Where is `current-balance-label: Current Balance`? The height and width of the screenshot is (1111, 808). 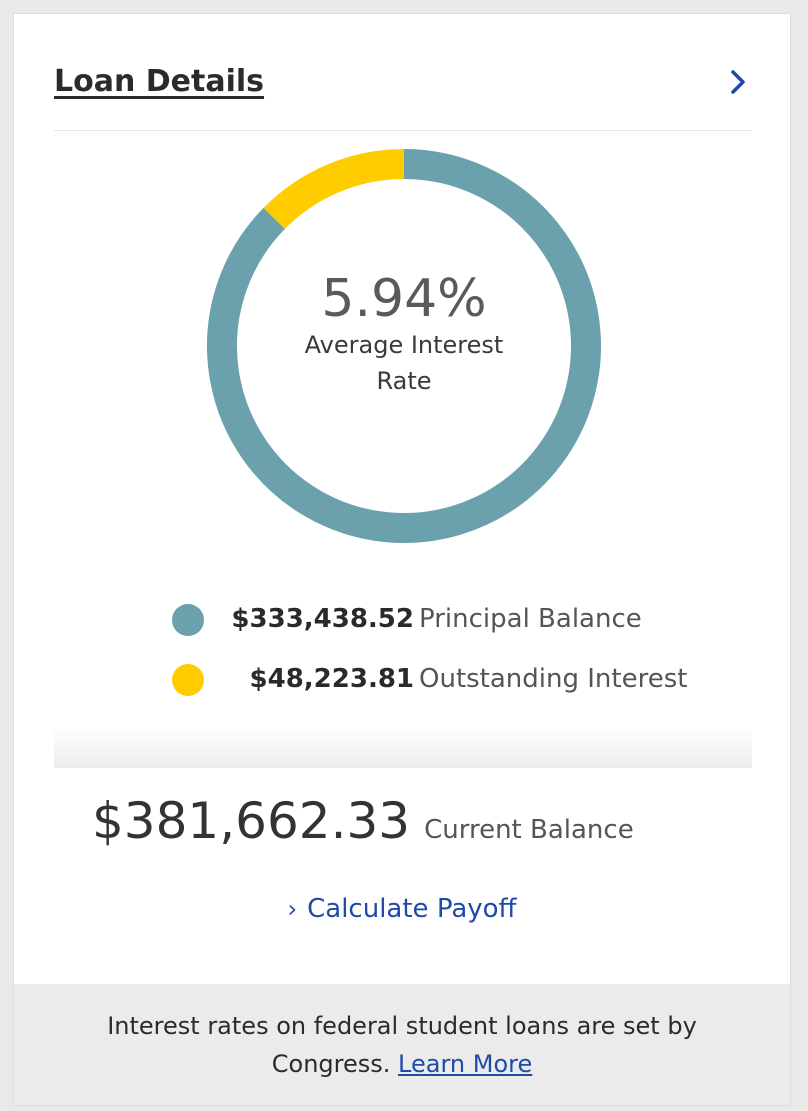
current-balance-label: Current Balance is located at coordinates (529, 830).